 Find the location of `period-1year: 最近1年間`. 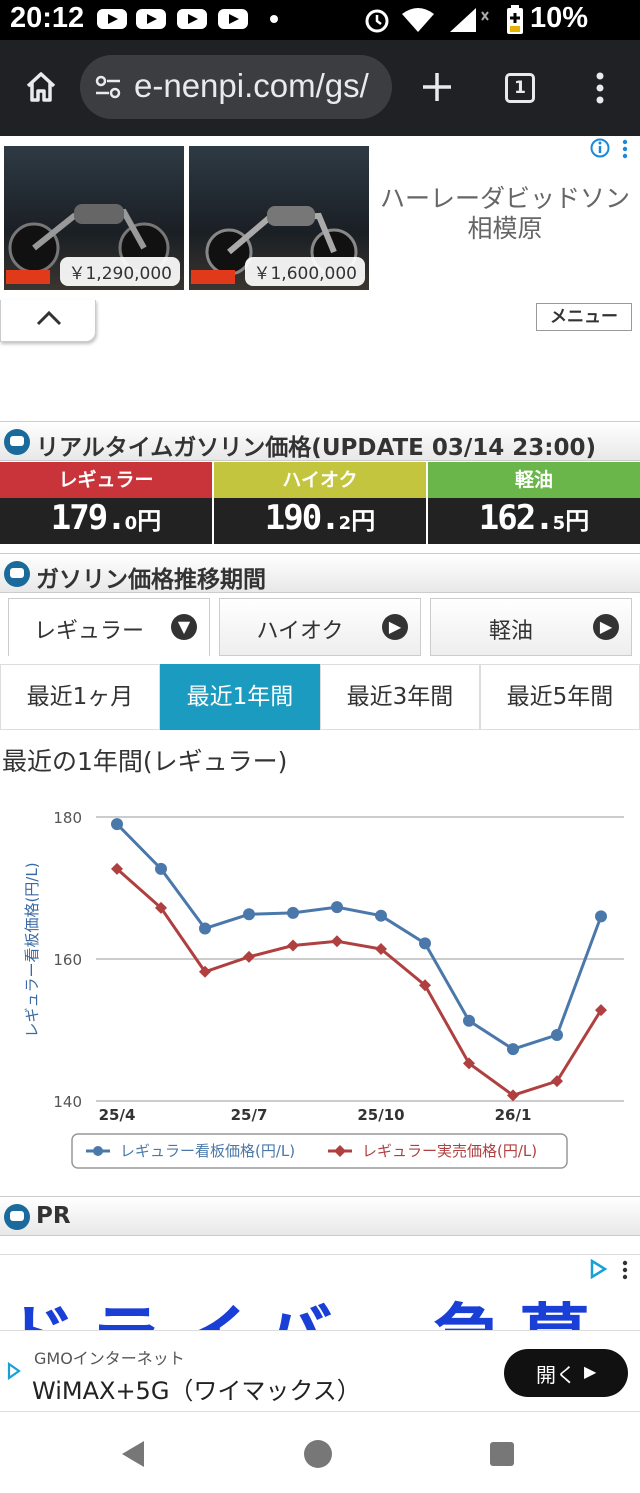

period-1year: 最近1年間 is located at coordinates (240, 697).